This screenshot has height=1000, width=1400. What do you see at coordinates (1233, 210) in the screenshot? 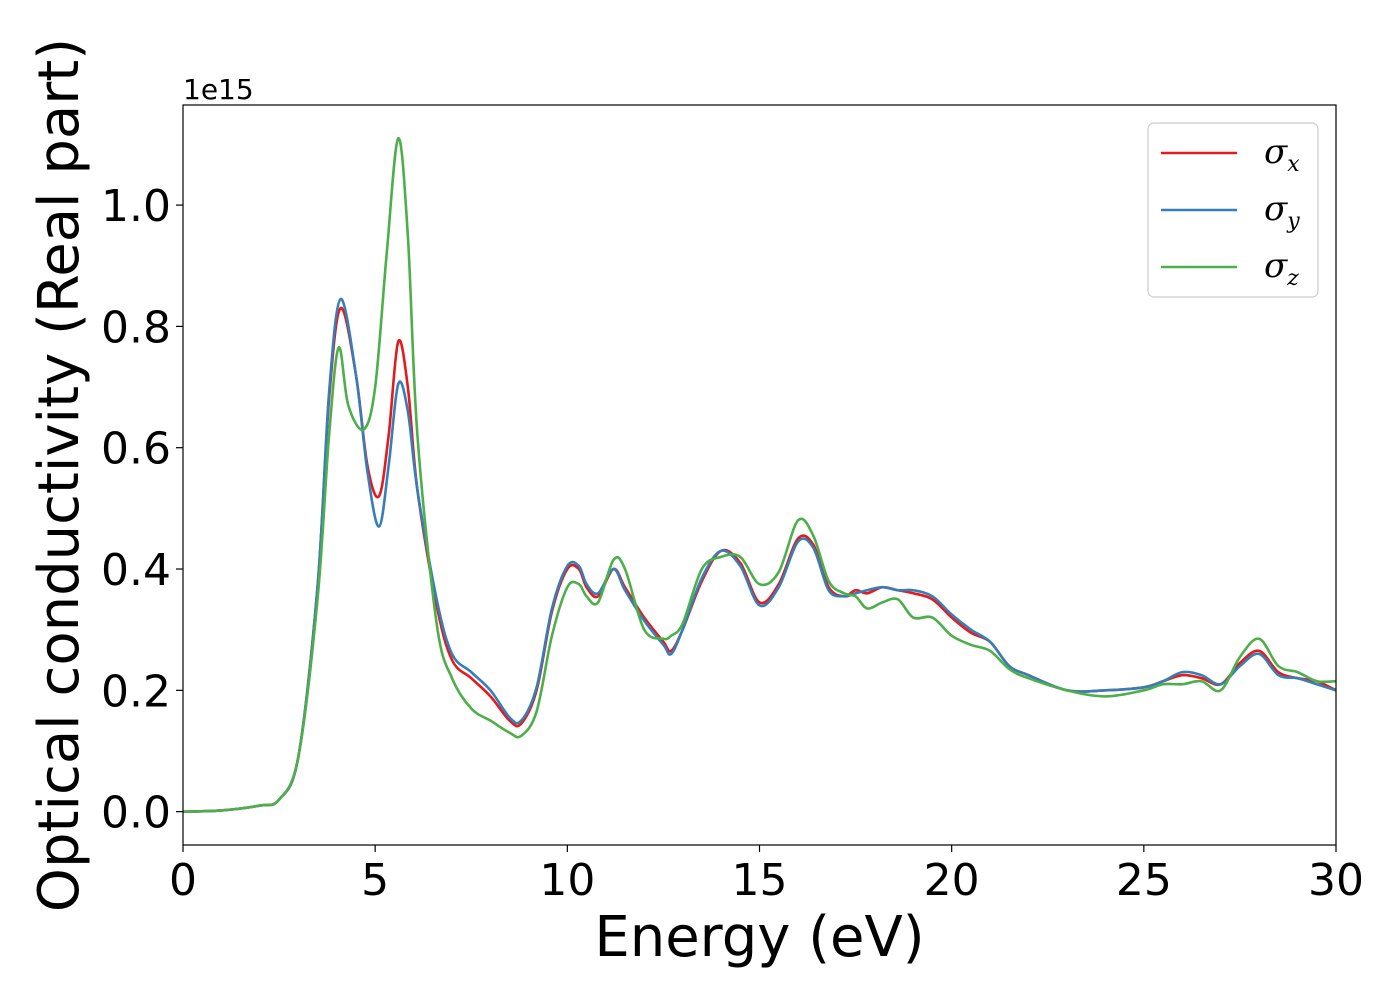
I see `legend: σx σy σz` at bounding box center [1233, 210].